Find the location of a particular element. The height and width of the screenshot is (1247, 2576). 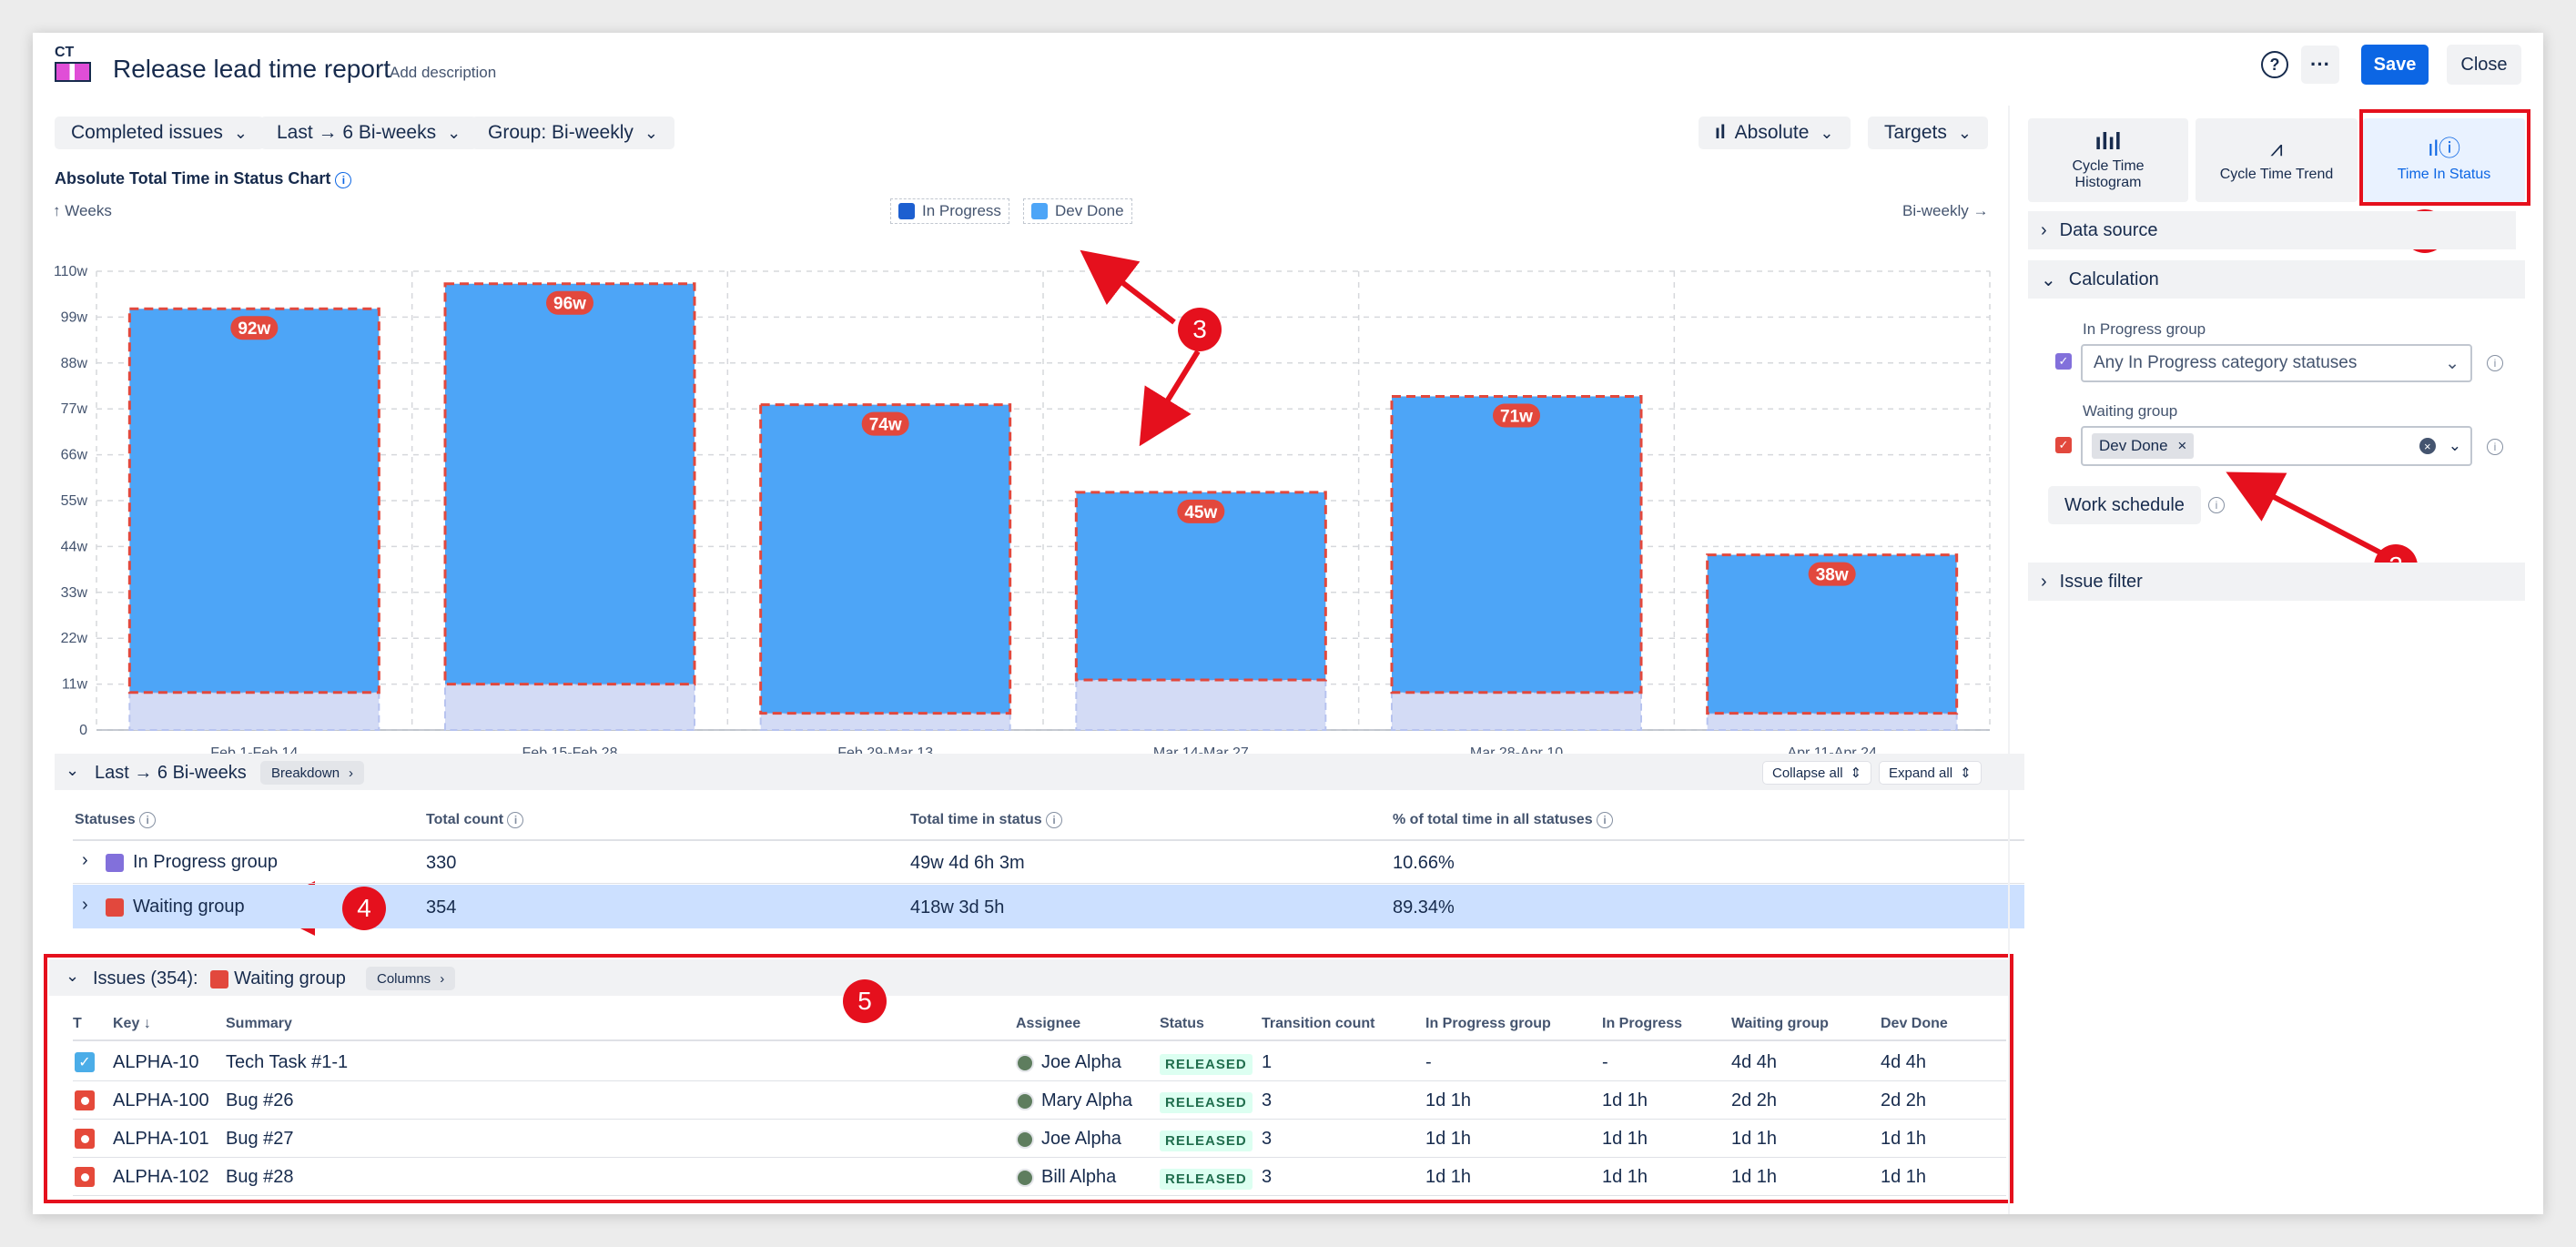

bar-chart-icon: ılıl is located at coordinates (2108, 141).